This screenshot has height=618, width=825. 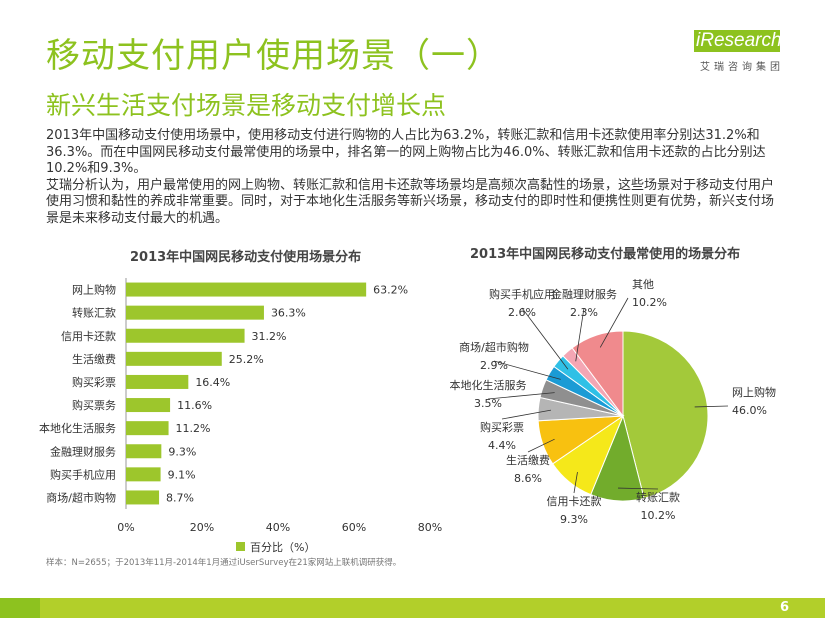 What do you see at coordinates (202, 527) in the screenshot?
I see `x-tick-label: 20%` at bounding box center [202, 527].